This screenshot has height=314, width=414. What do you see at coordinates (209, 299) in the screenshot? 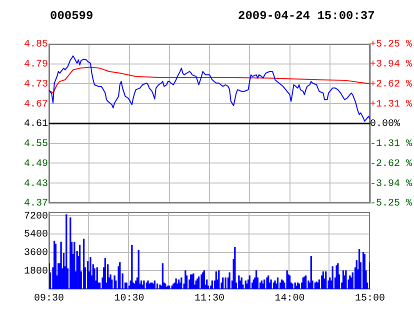
I see `x-tick-label: 11:30` at bounding box center [209, 299].